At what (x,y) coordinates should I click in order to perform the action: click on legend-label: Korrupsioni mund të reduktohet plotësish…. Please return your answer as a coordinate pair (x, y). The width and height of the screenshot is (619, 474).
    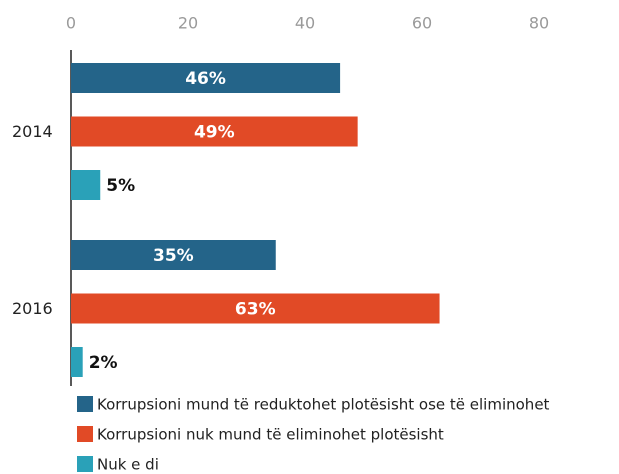
    Looking at the image, I should click on (323, 405).